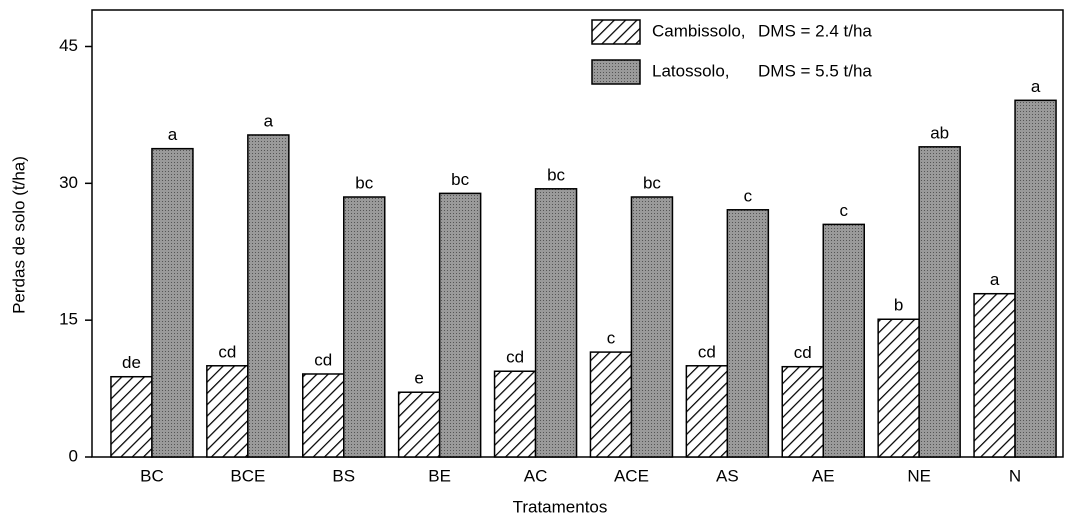 The height and width of the screenshot is (522, 1075). Describe the element at coordinates (18, 235) in the screenshot. I see `y-axis-label: Perdas de solo (t/ha)` at that location.